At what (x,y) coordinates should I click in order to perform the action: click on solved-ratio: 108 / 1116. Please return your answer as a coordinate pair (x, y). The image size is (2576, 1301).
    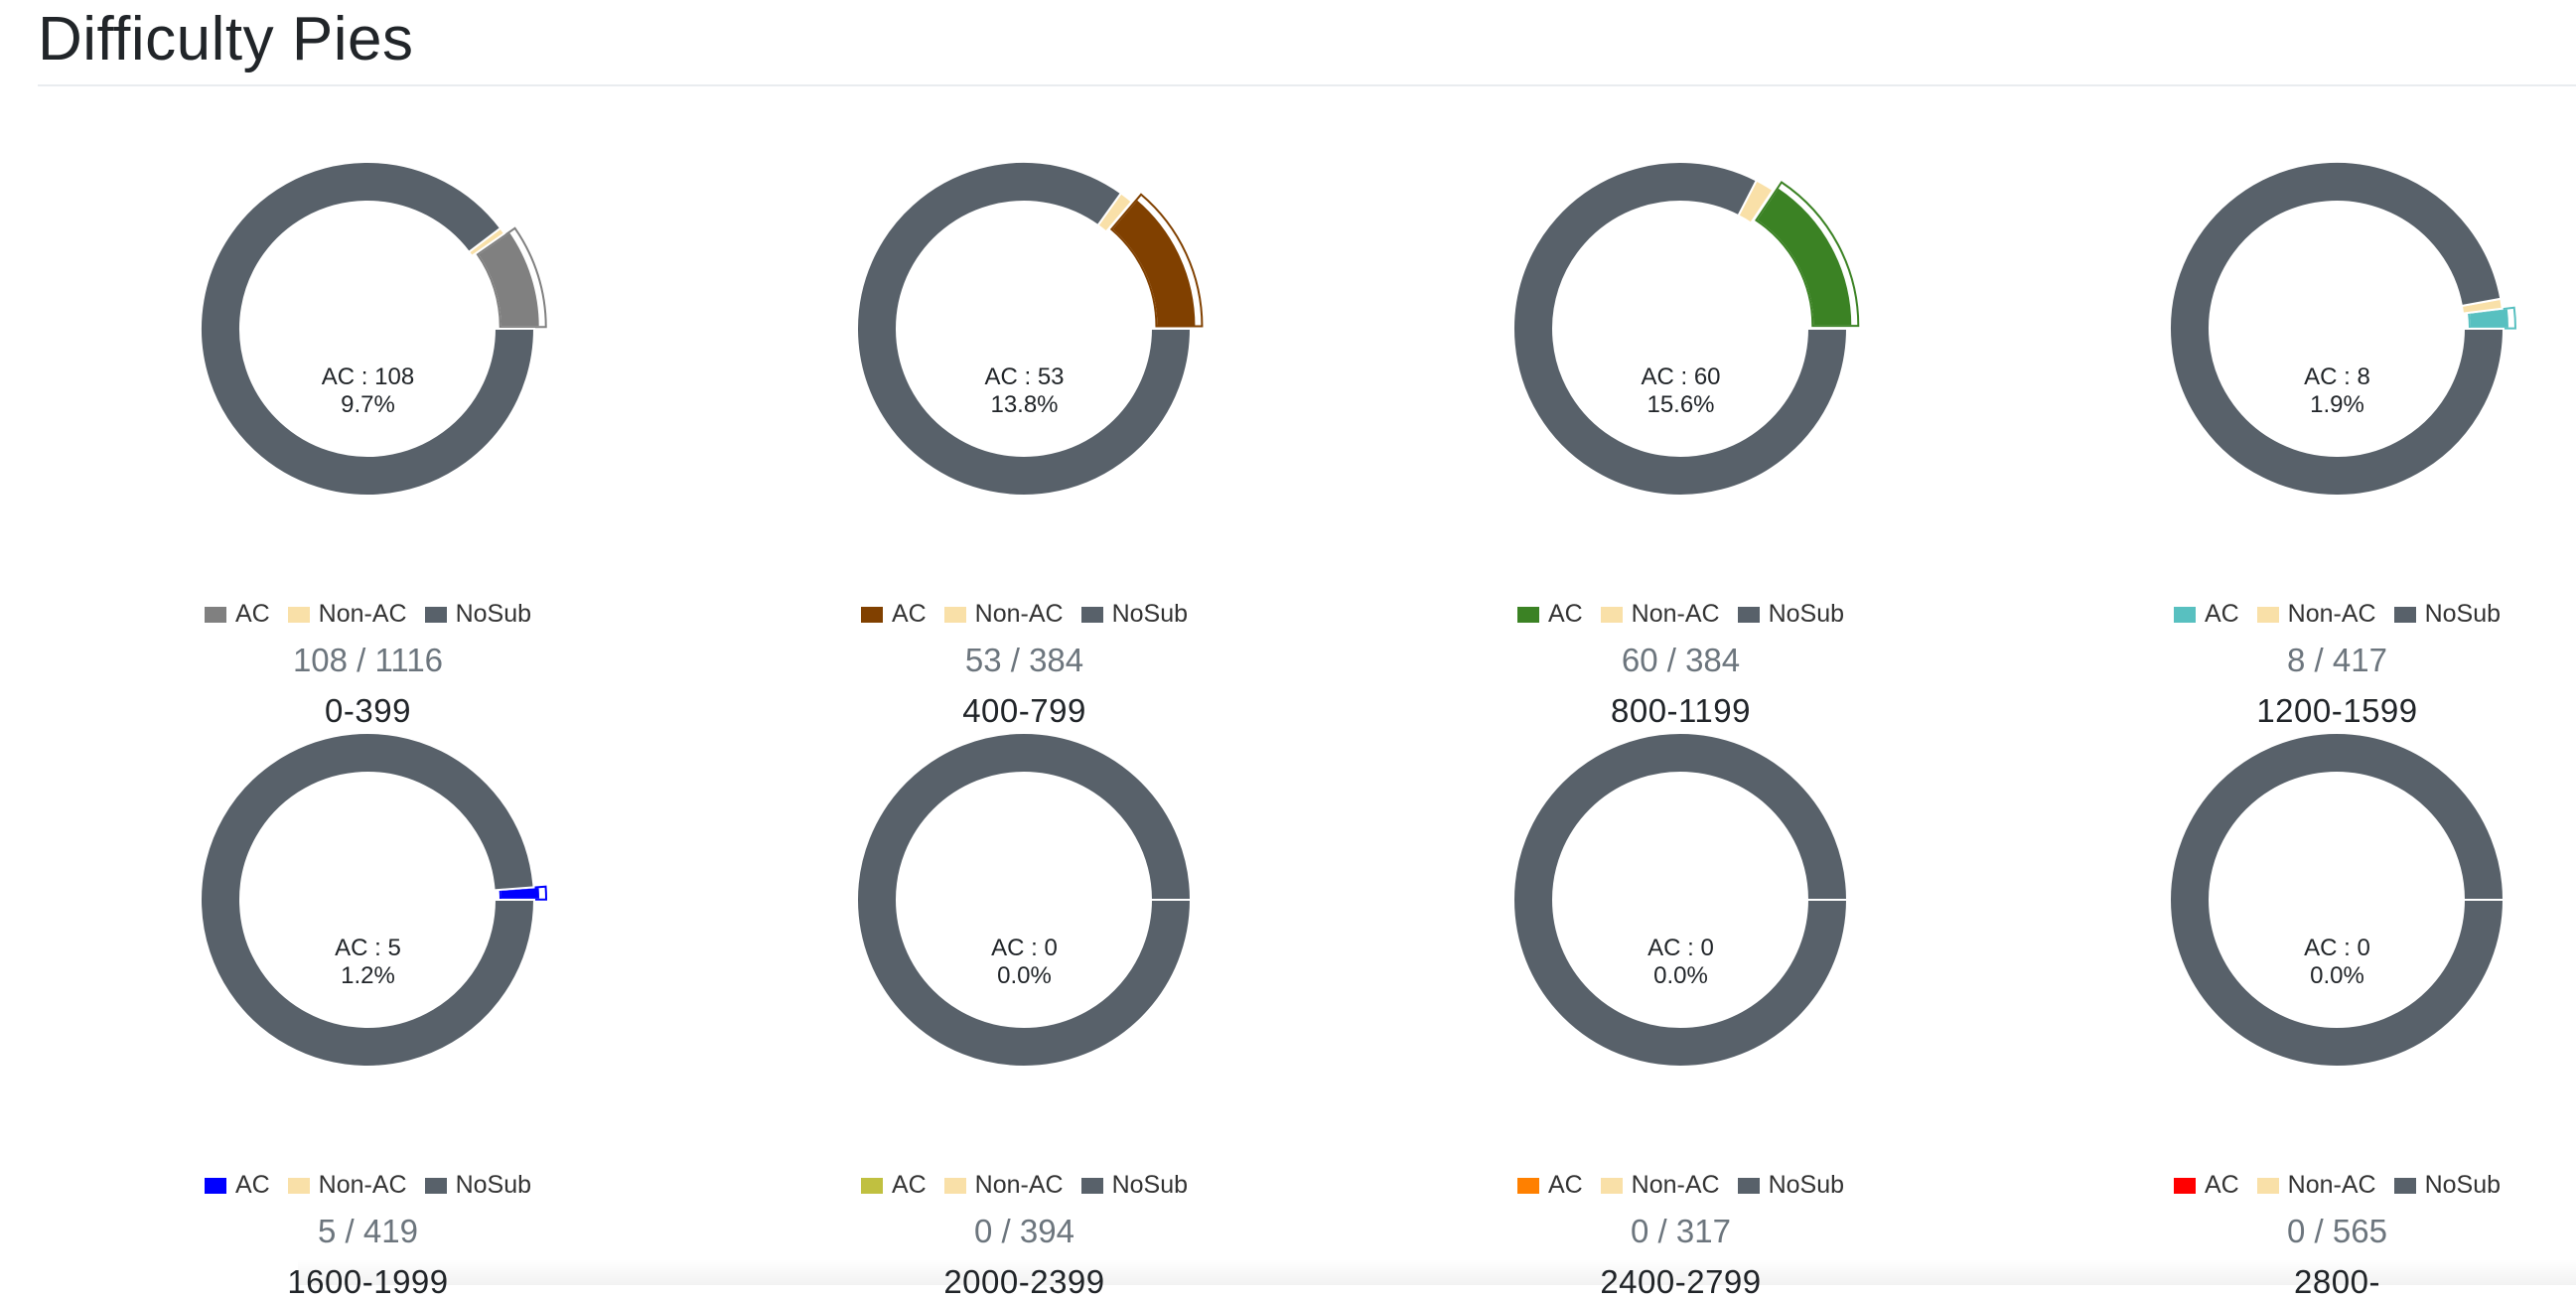
    Looking at the image, I should click on (368, 660).